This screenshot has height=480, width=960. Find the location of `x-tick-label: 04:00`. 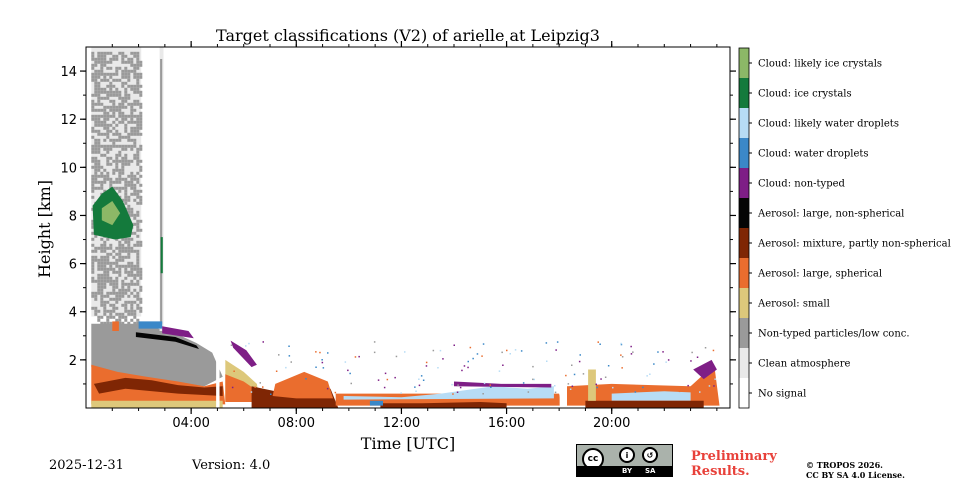

x-tick-label: 04:00 is located at coordinates (190, 423).